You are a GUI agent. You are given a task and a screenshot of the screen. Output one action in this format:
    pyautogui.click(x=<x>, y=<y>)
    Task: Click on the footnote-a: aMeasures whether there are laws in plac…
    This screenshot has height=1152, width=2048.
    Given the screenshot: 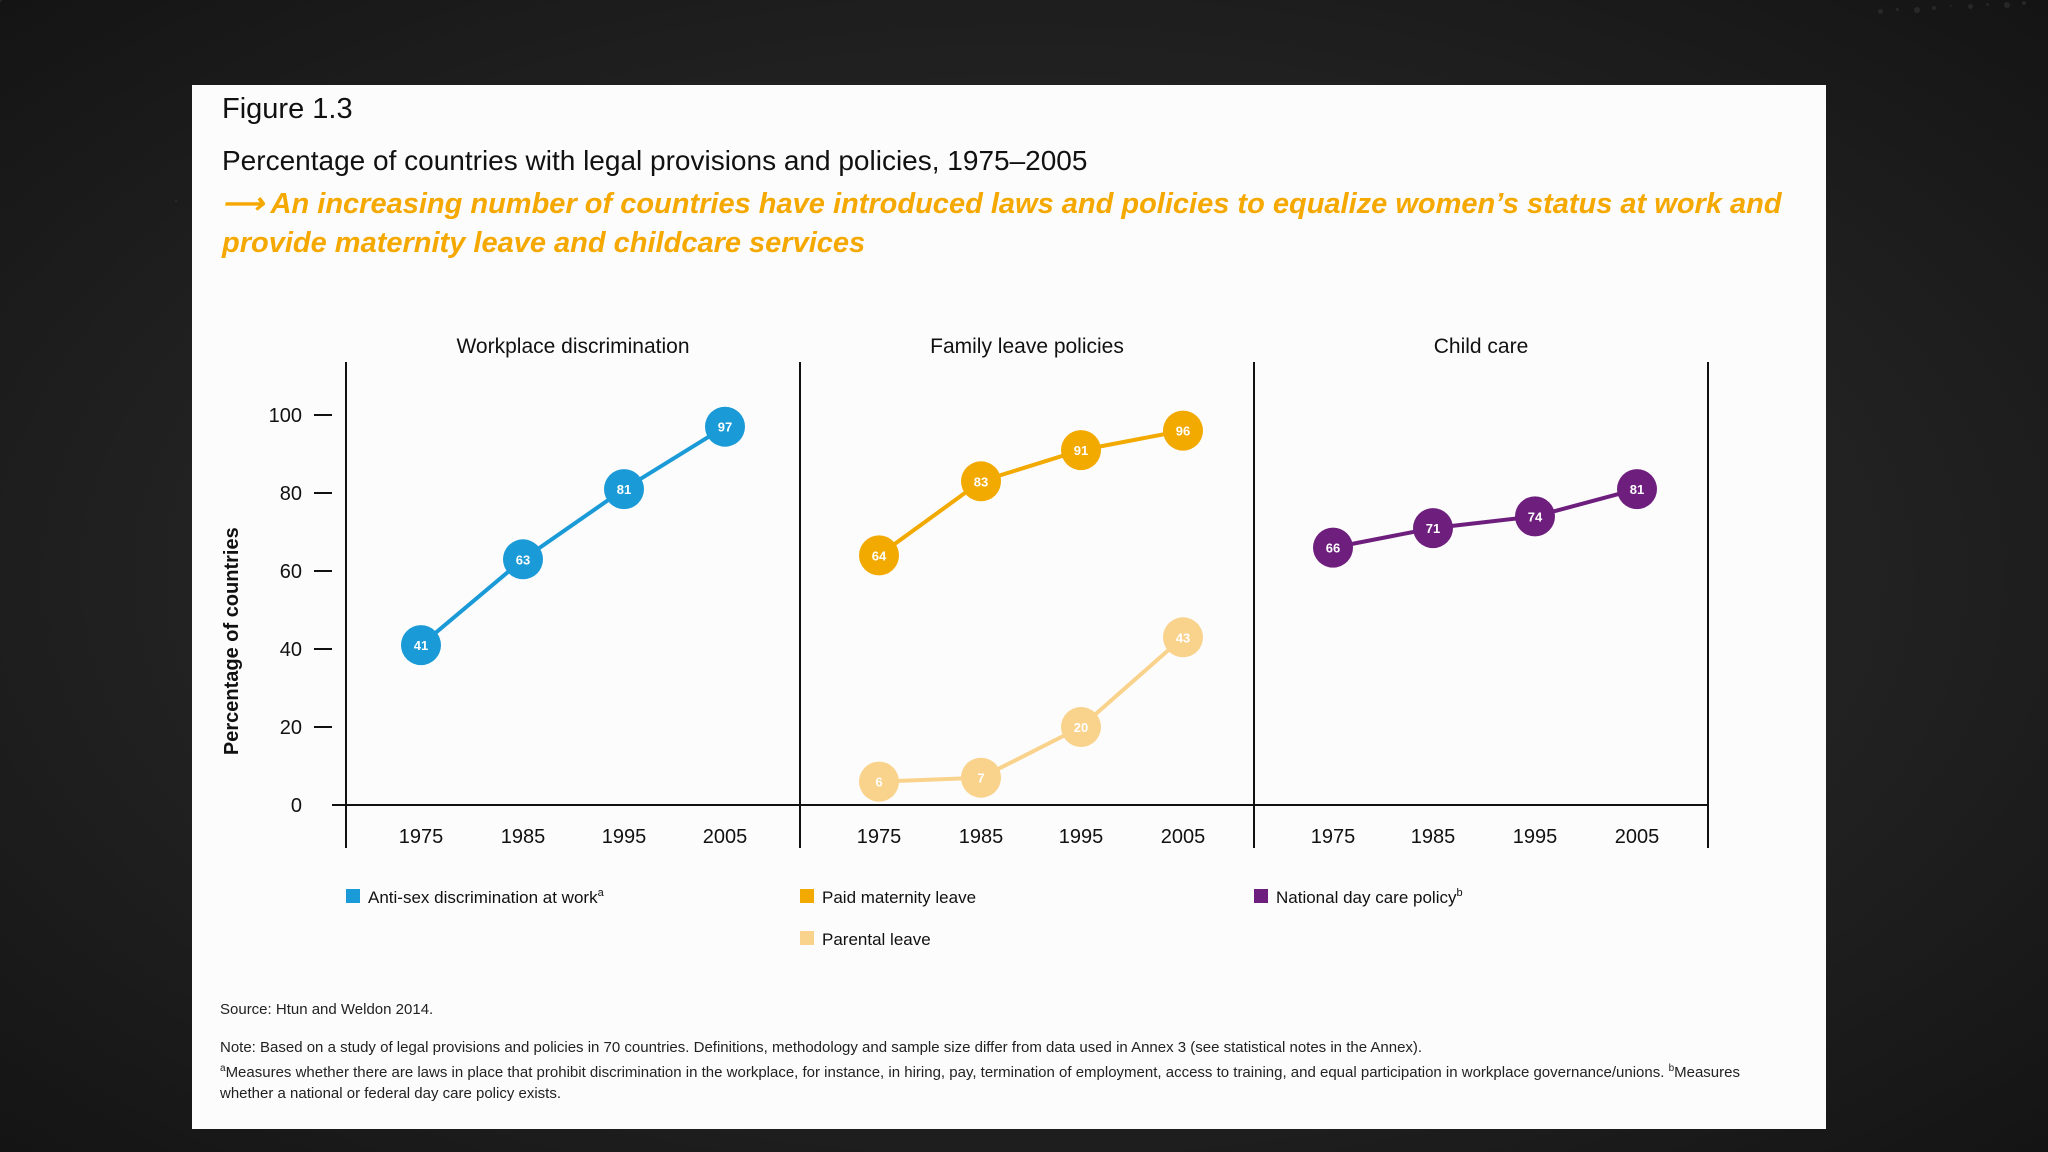 What is the action you would take?
    pyautogui.click(x=990, y=1081)
    